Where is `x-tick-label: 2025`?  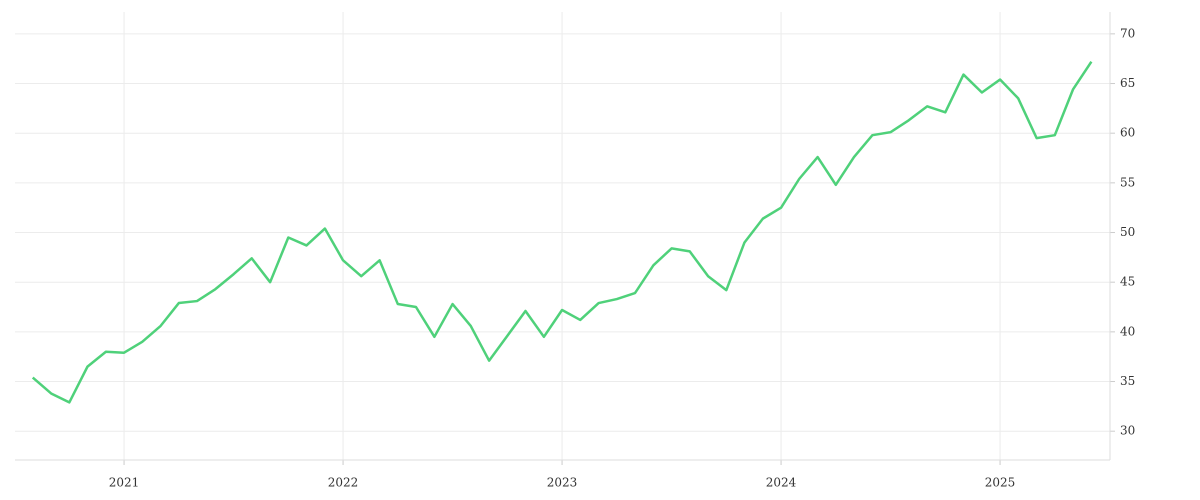
x-tick-label: 2025 is located at coordinates (1000, 483).